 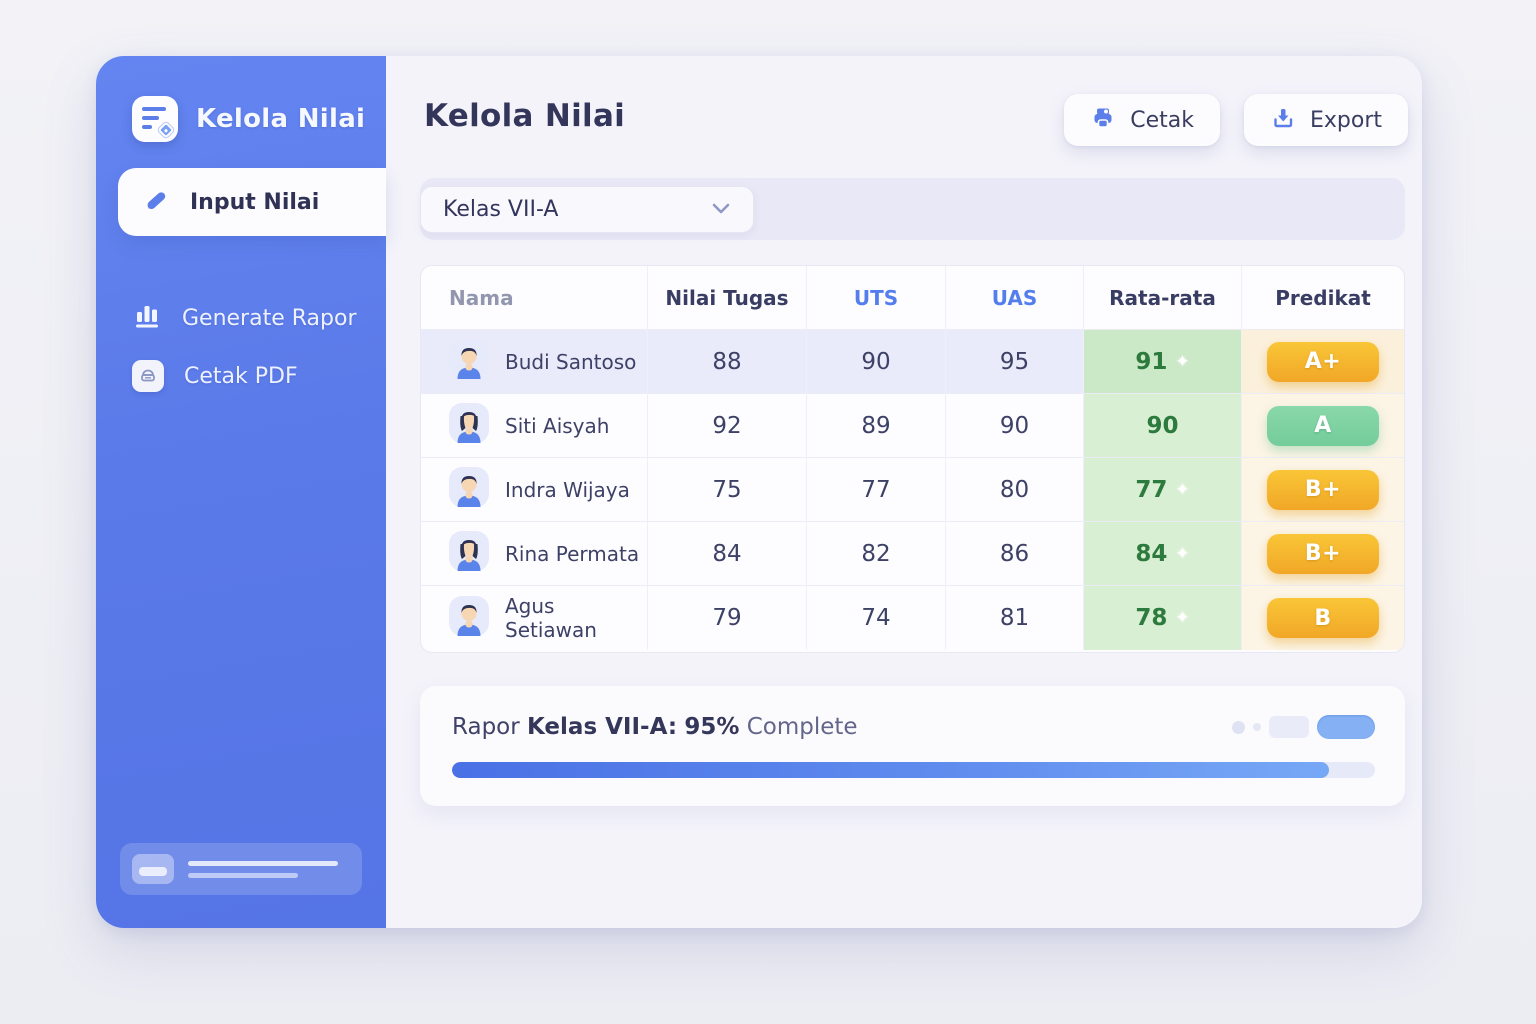 I want to click on grade-badge: A, so click(x=1323, y=425).